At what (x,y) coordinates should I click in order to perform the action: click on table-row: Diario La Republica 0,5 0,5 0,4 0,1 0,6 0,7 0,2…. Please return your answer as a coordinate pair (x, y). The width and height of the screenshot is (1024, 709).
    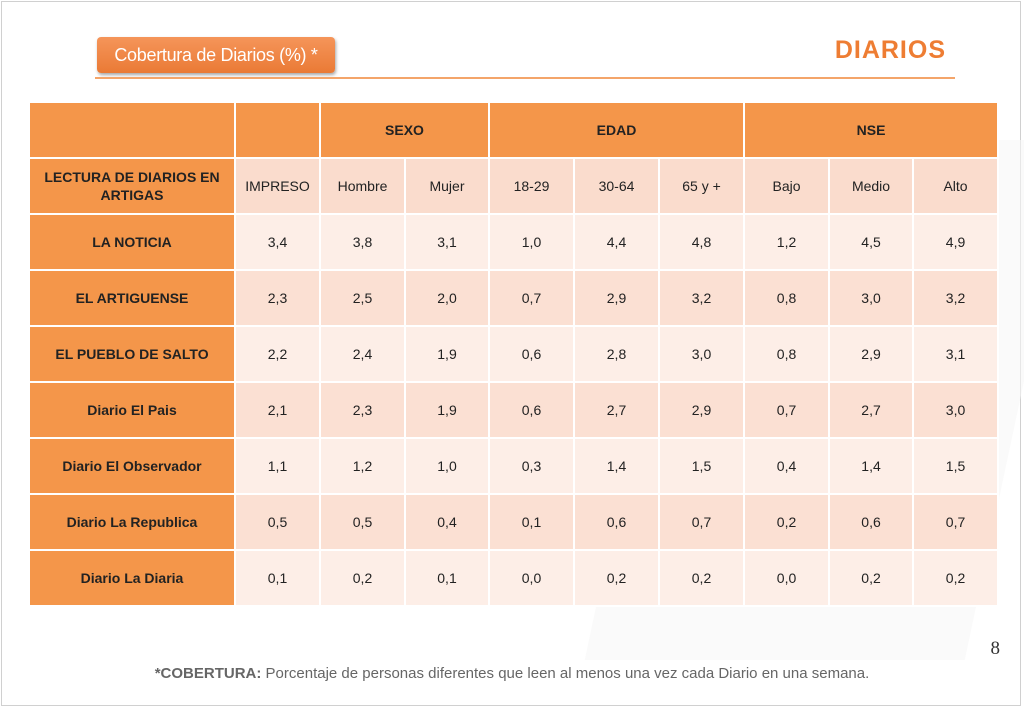
    Looking at the image, I should click on (514, 522).